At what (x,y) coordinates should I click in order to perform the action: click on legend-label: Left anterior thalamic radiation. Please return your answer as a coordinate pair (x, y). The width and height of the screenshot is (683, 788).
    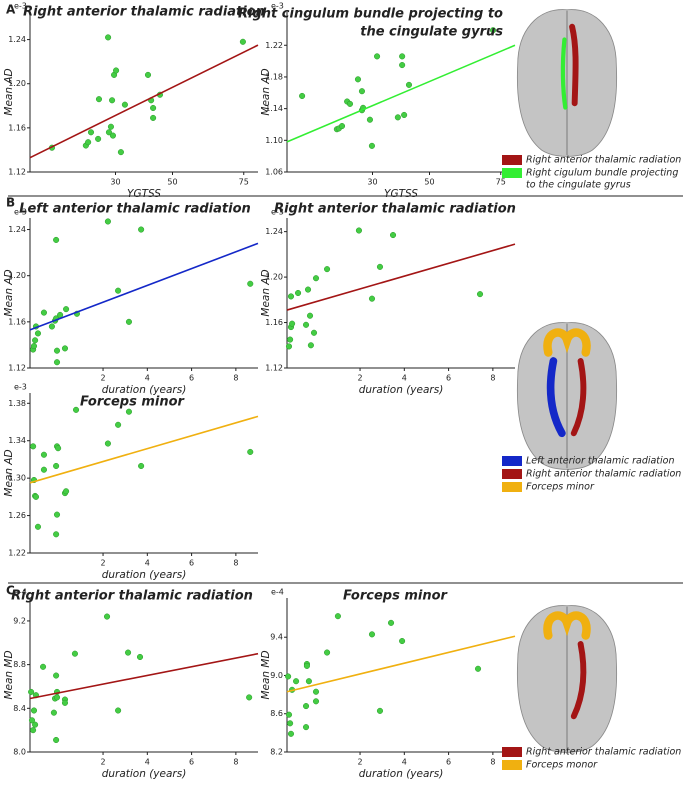
    Looking at the image, I should click on (600, 461).